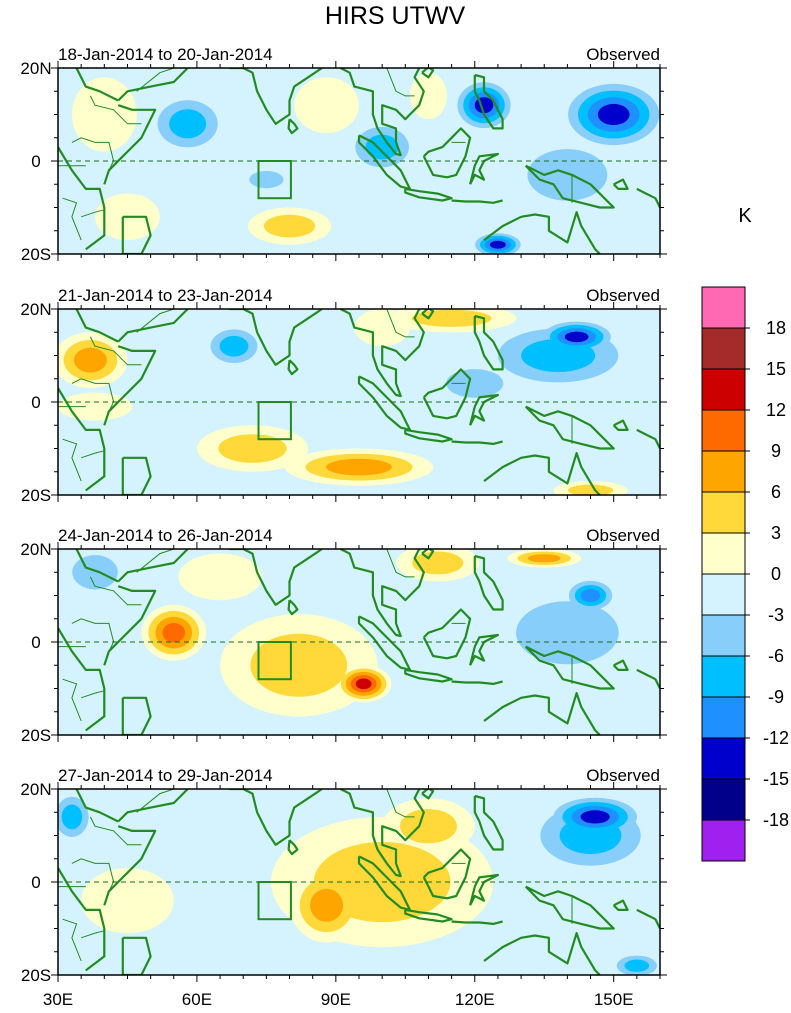 This screenshot has height=1013, width=791. I want to click on colorbar-tick-label: 3, so click(776, 533).